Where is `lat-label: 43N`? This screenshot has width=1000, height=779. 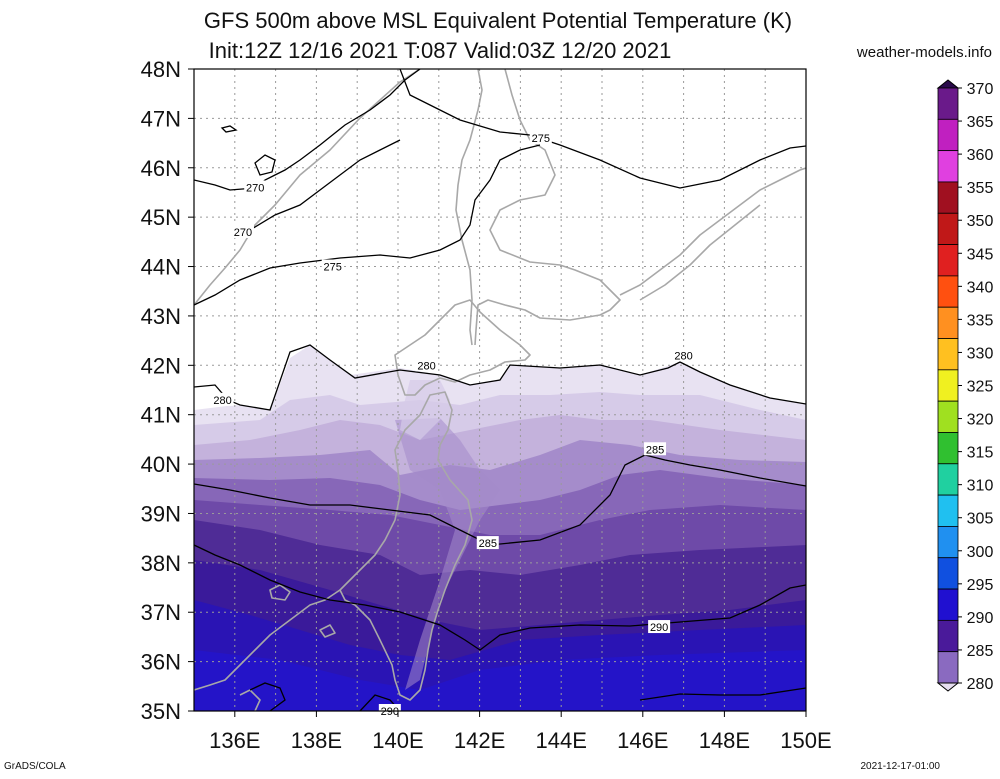 lat-label: 43N is located at coordinates (161, 316).